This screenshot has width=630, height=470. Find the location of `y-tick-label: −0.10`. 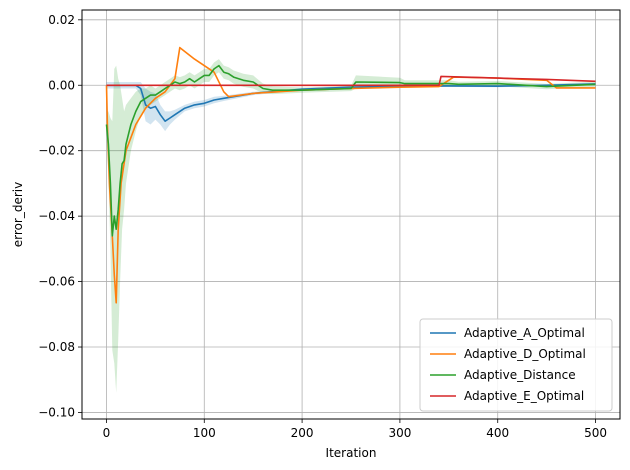

y-tick-label: −0.10 is located at coordinates (56, 412).